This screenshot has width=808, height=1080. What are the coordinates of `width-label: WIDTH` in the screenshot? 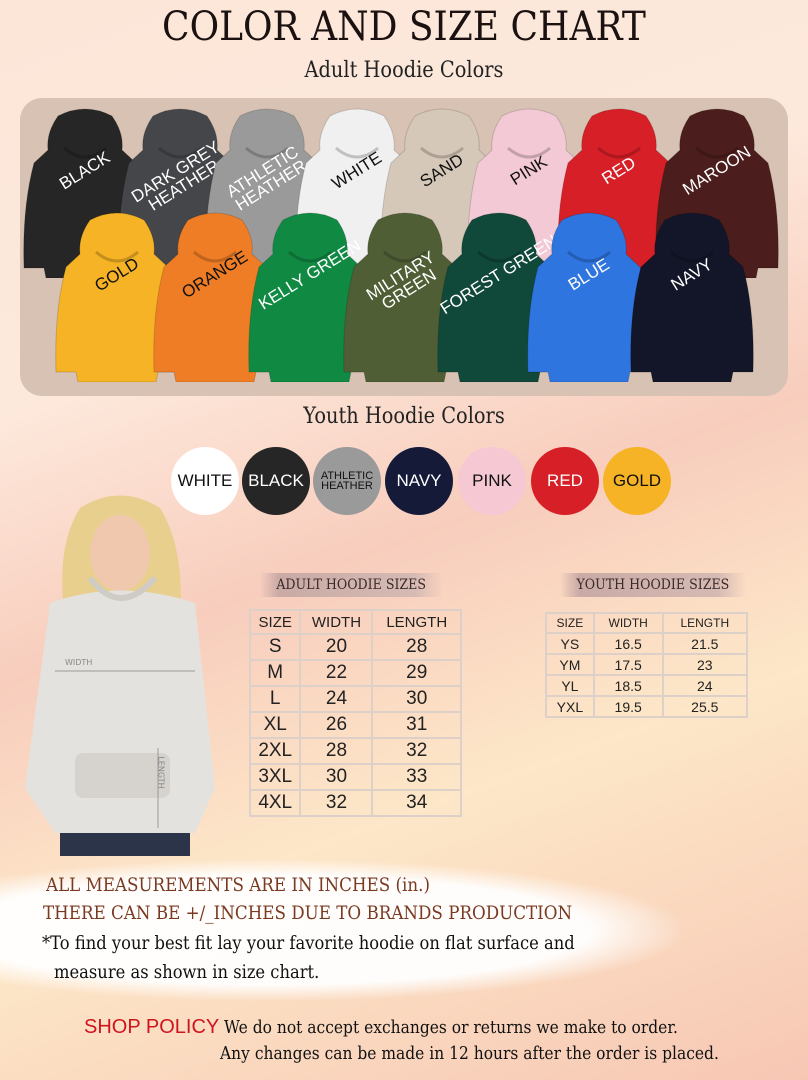 It's located at (79, 662).